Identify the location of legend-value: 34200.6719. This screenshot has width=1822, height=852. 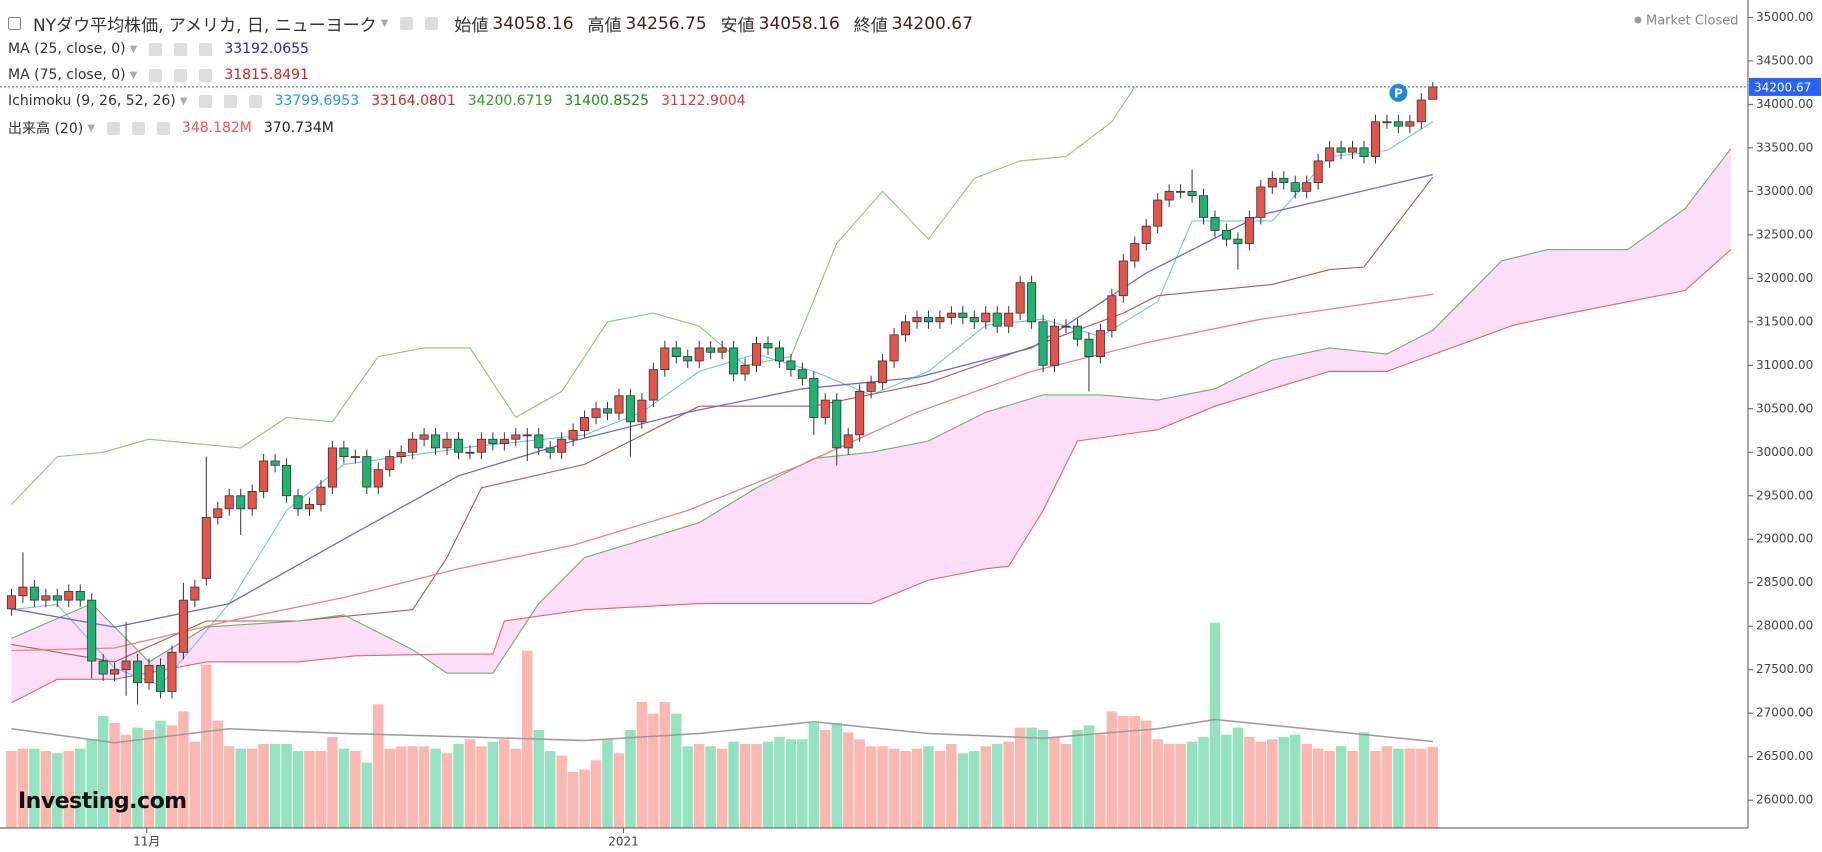
(510, 101).